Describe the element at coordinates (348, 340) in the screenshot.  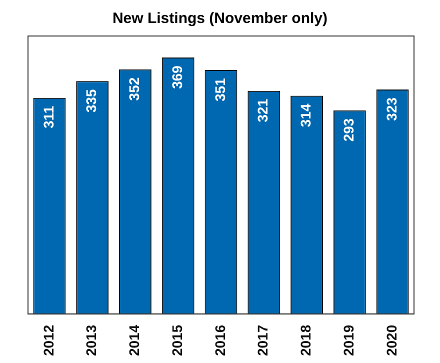
I see `x-tick-label: 2019` at that location.